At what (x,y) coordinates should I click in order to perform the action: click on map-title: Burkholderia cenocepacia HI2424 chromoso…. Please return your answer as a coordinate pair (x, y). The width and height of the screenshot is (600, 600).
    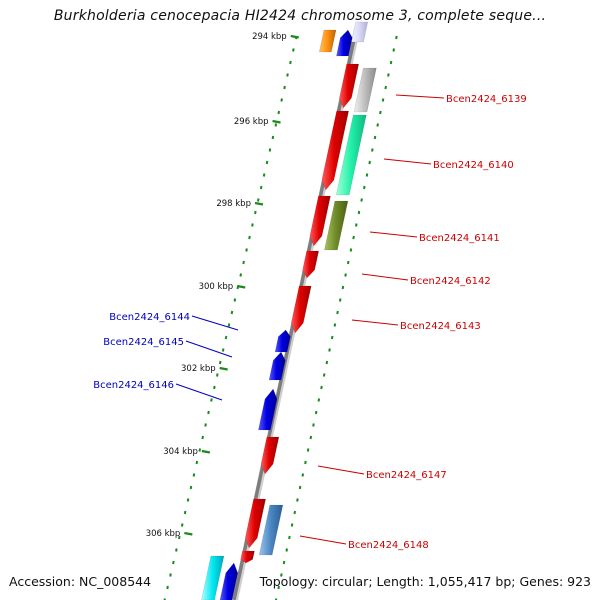
    Looking at the image, I should click on (300, 16).